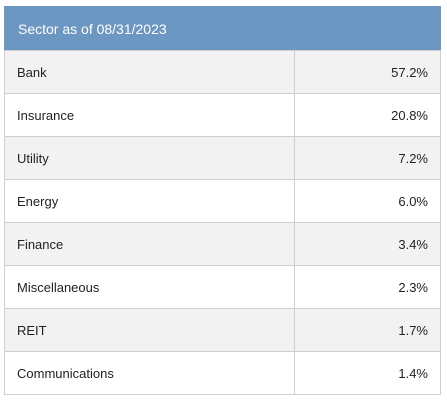 This screenshot has width=447, height=414. I want to click on table-row: Utility 7.2%, so click(222, 158).